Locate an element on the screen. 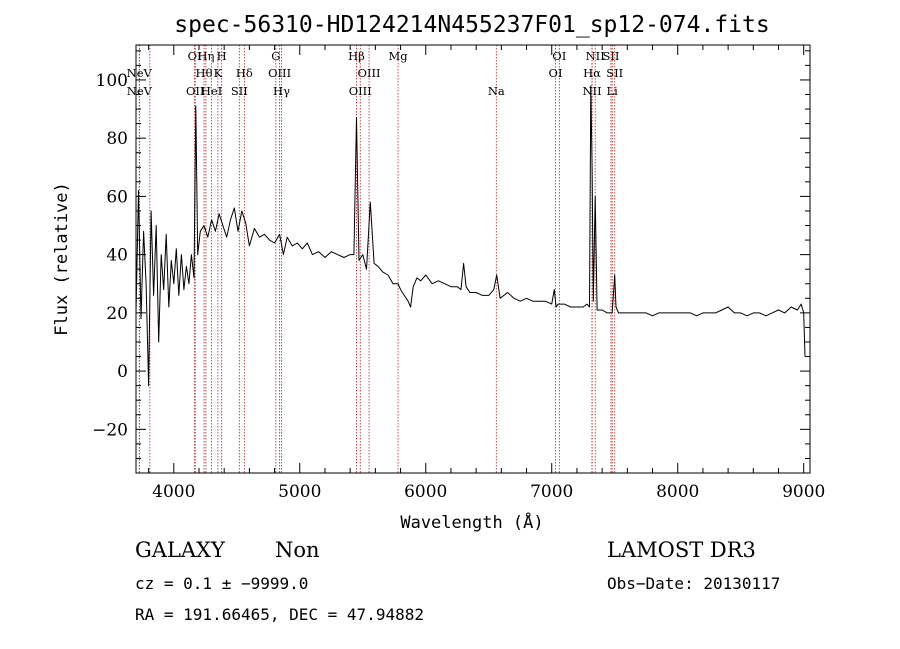 This screenshot has width=900, height=649. coordinates-line: RA = 191.66465, DEC = 47.94882 is located at coordinates (279, 614).